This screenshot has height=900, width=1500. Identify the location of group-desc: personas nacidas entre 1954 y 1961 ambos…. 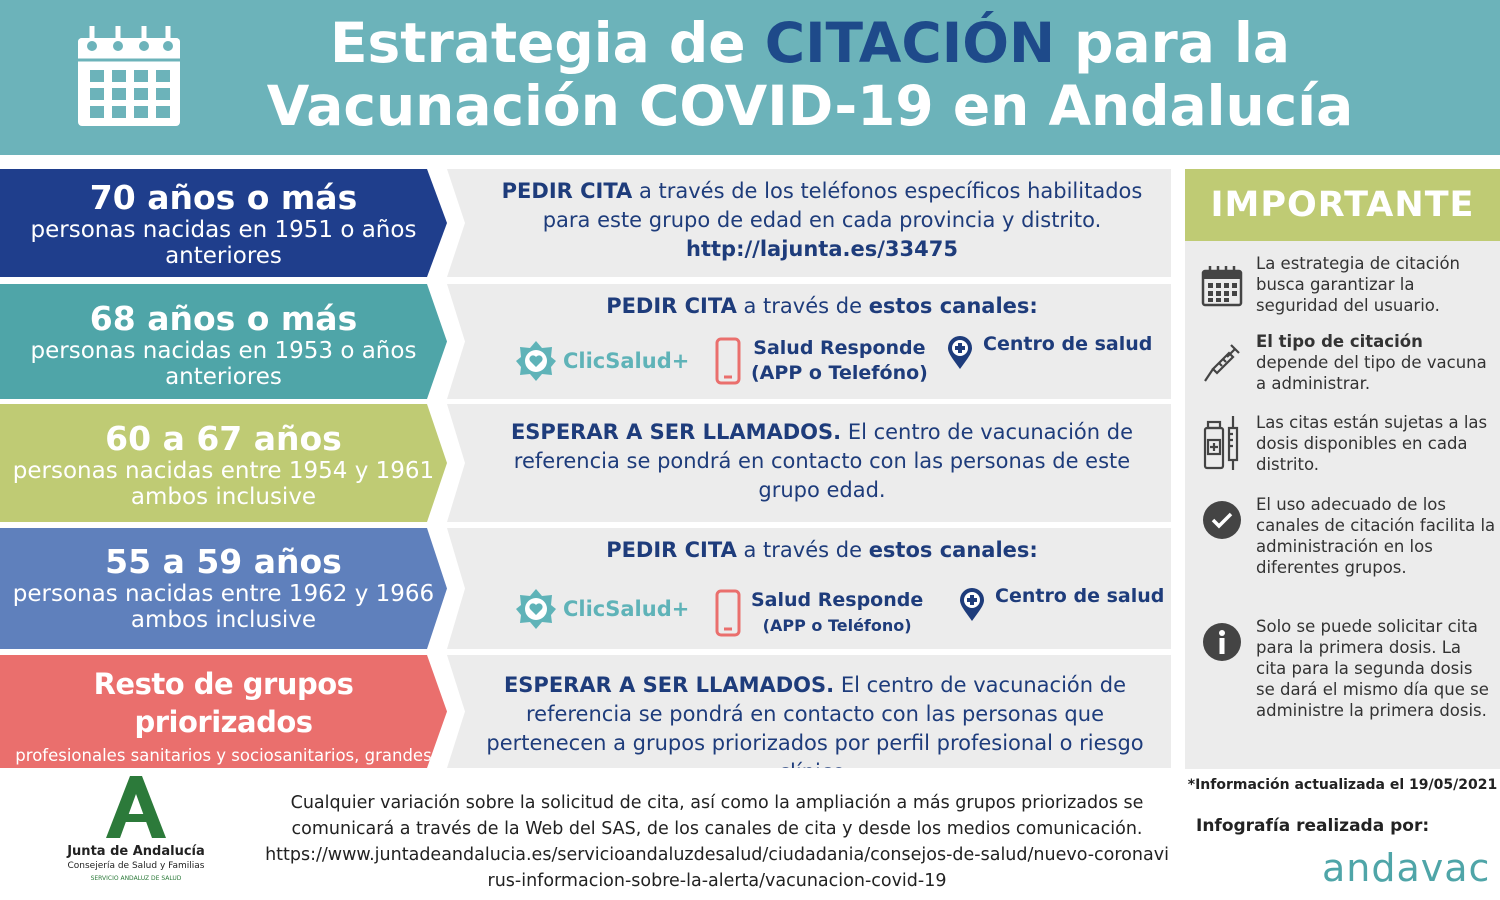
(223, 484).